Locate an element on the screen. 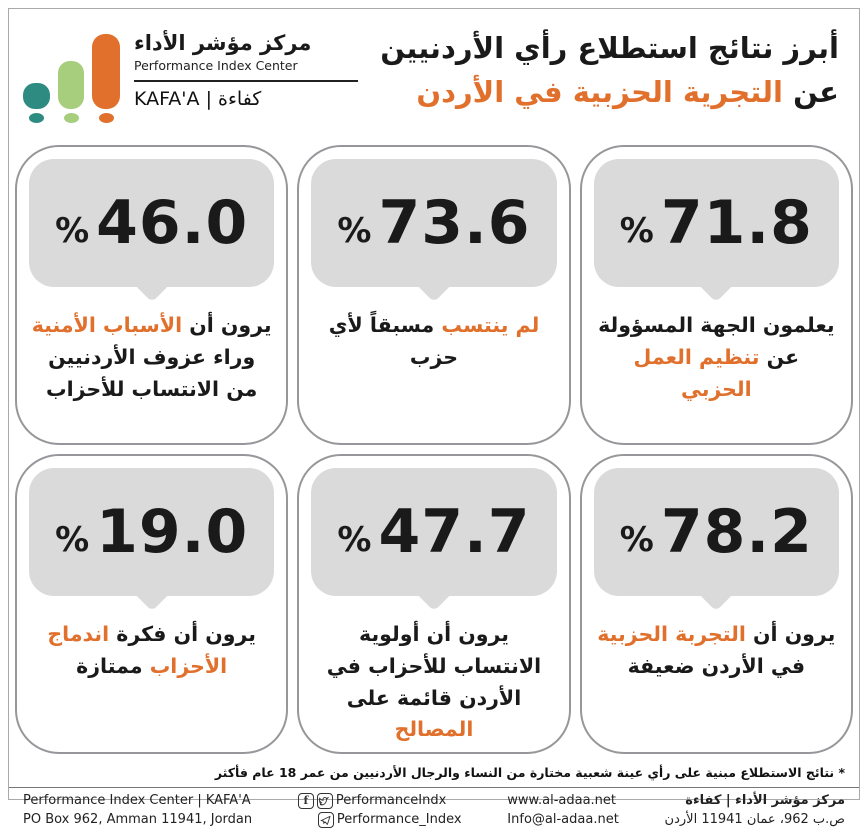 This screenshot has height=833, width=868. caption-text: ممتازة is located at coordinates (113, 665).